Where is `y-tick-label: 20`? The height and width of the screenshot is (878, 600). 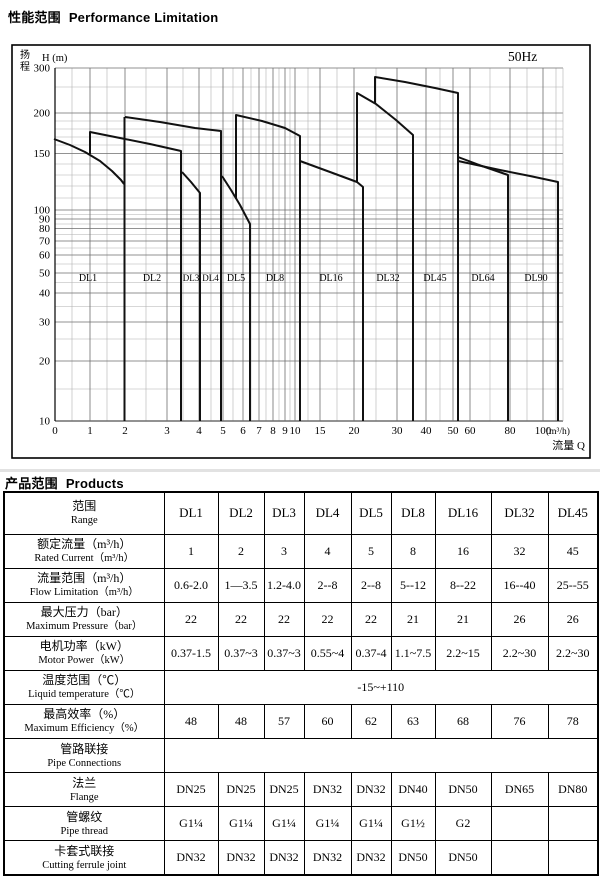
y-tick-label: 20 is located at coordinates (45, 362).